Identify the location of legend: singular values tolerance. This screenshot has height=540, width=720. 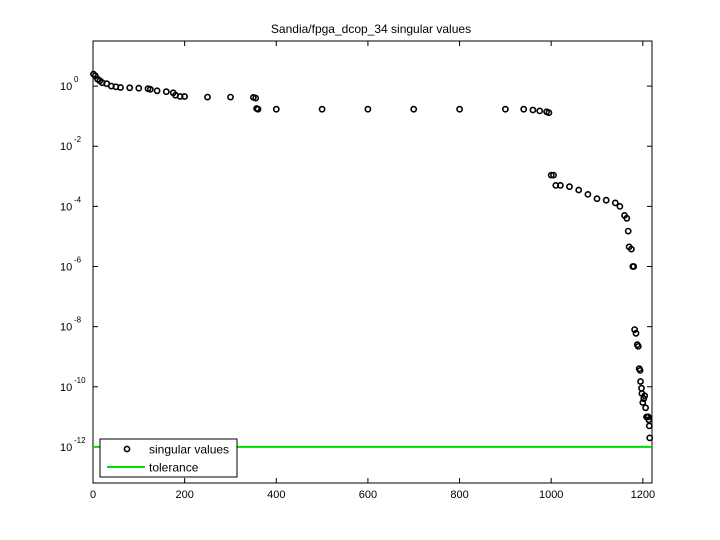
(168, 458).